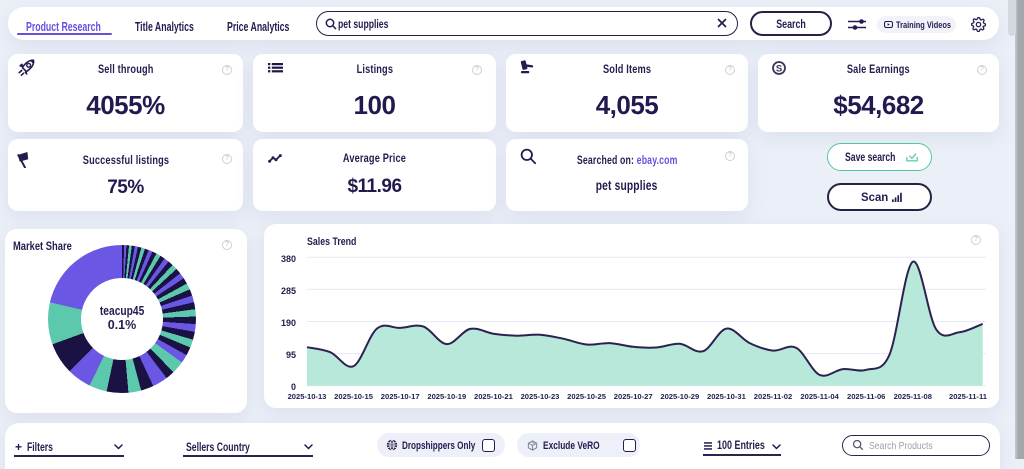 This screenshot has width=1024, height=469. I want to click on svg-text: 2025-10-25, so click(587, 396).